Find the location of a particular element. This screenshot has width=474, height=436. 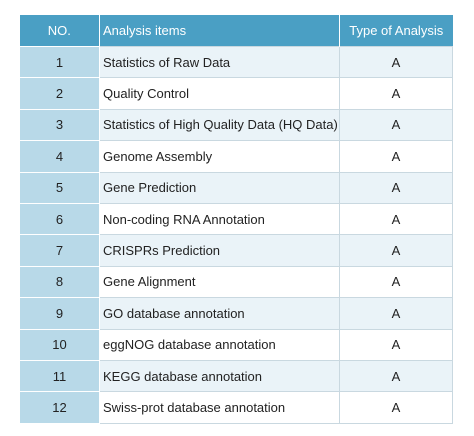

row-number: 9 is located at coordinates (59, 313).